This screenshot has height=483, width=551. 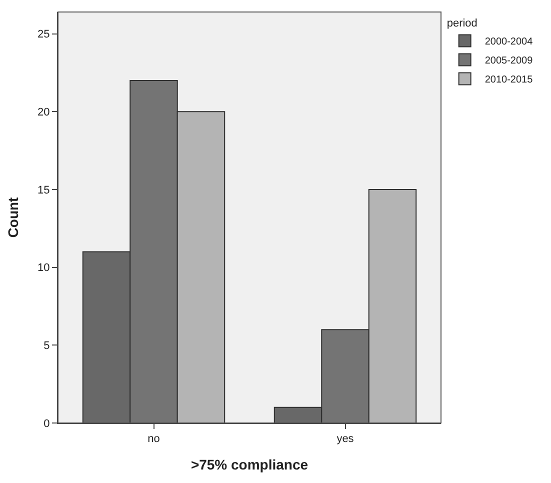 What do you see at coordinates (44, 34) in the screenshot?
I see `y-tick-label: 25` at bounding box center [44, 34].